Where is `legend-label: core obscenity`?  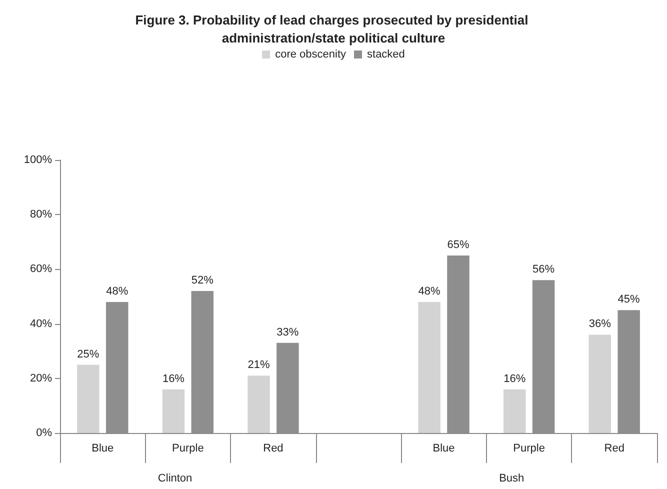
legend-label: core obscenity is located at coordinates (311, 54).